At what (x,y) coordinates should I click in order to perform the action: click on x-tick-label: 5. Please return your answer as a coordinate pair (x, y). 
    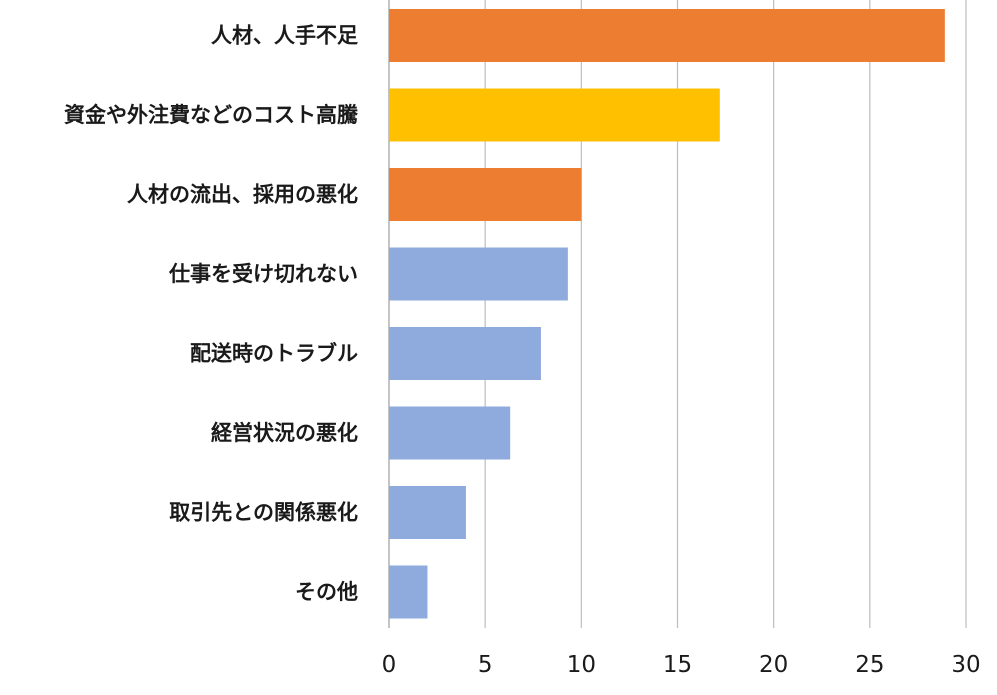
    Looking at the image, I should click on (485, 665).